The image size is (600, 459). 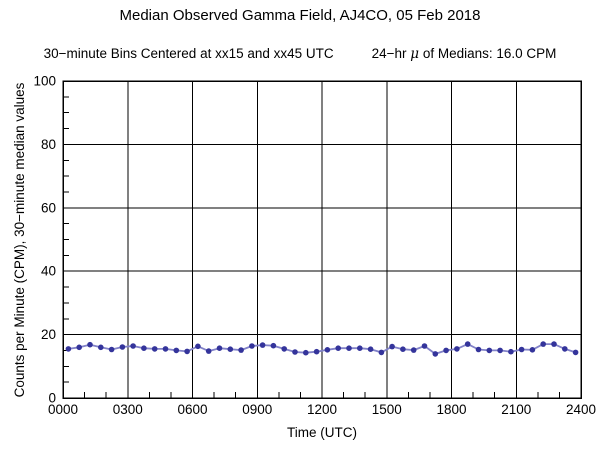 I want to click on y-tick-label: 40, so click(x=48, y=271).